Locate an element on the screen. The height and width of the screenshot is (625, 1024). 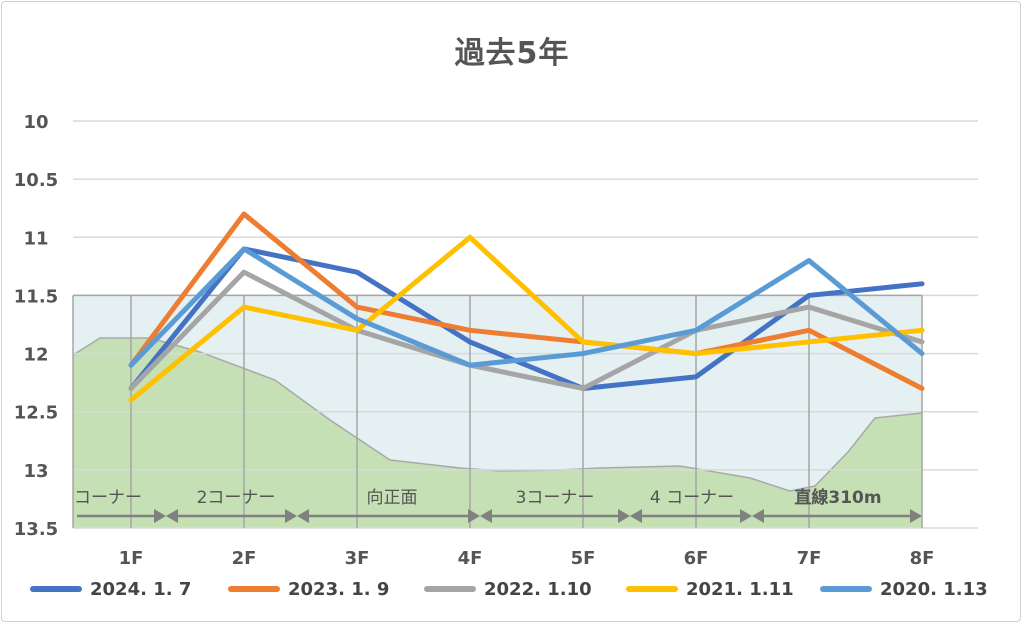
y-tick-label: 12 is located at coordinates (35, 355).